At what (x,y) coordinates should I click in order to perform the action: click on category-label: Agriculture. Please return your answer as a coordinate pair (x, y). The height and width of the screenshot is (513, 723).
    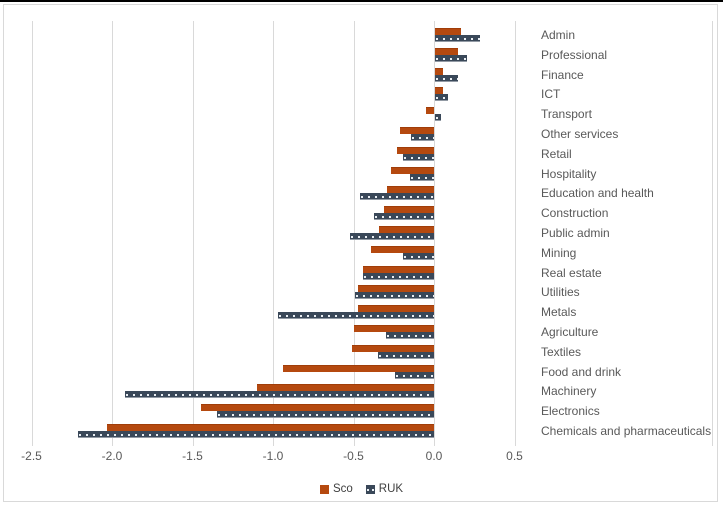
    Looking at the image, I should click on (570, 332).